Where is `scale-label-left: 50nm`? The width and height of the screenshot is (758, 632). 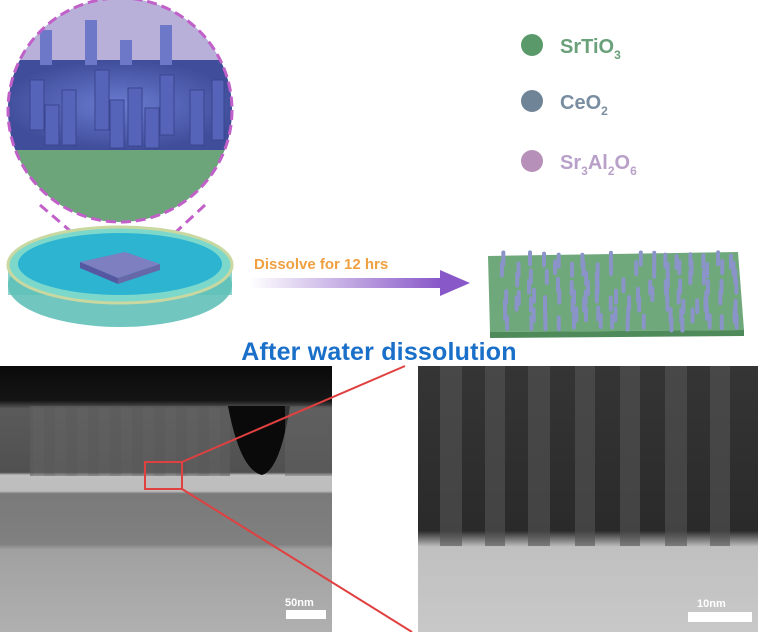
scale-label-left: 50nm is located at coordinates (299, 603).